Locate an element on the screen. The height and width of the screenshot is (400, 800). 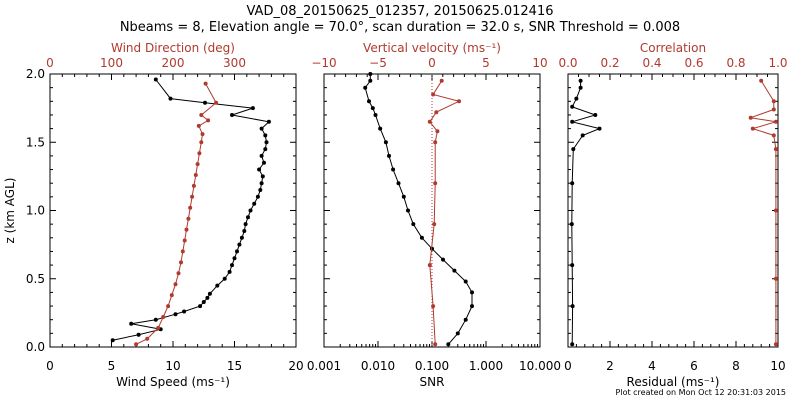
top-tick-label: 300 is located at coordinates (234, 63).